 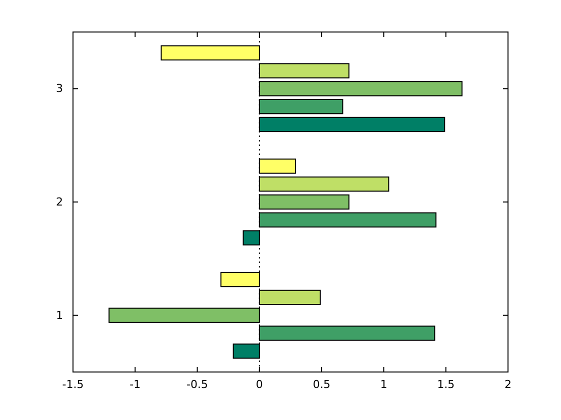 I want to click on y-tick-label: 1, so click(x=59, y=315).